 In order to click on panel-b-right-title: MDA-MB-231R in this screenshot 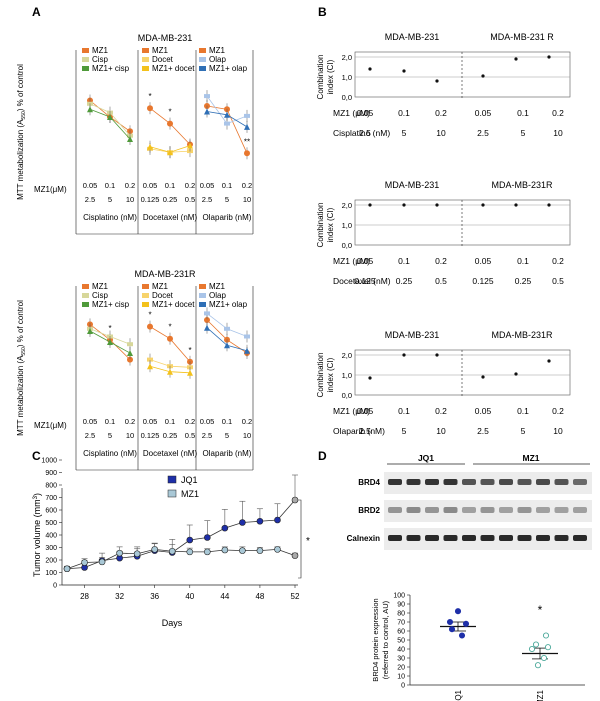, I will do `click(522, 185)`.